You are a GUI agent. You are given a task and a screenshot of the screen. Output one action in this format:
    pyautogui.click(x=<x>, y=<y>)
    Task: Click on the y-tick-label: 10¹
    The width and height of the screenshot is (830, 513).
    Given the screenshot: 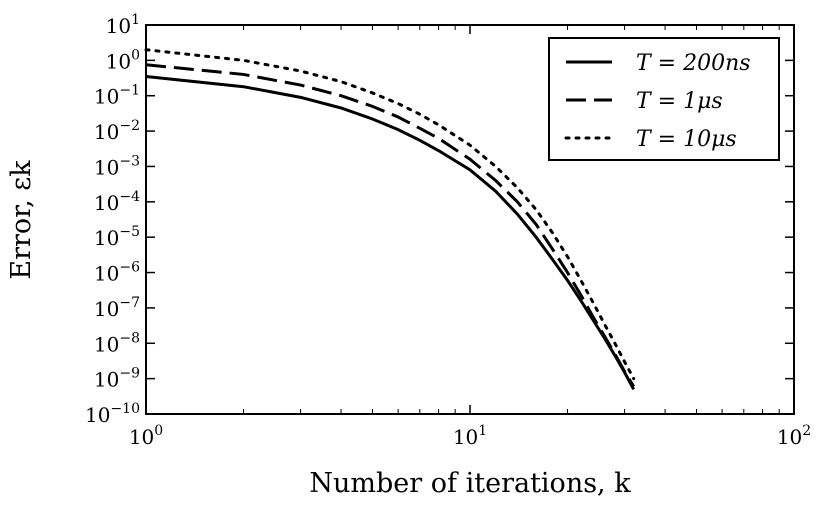 What is the action you would take?
    pyautogui.click(x=123, y=25)
    